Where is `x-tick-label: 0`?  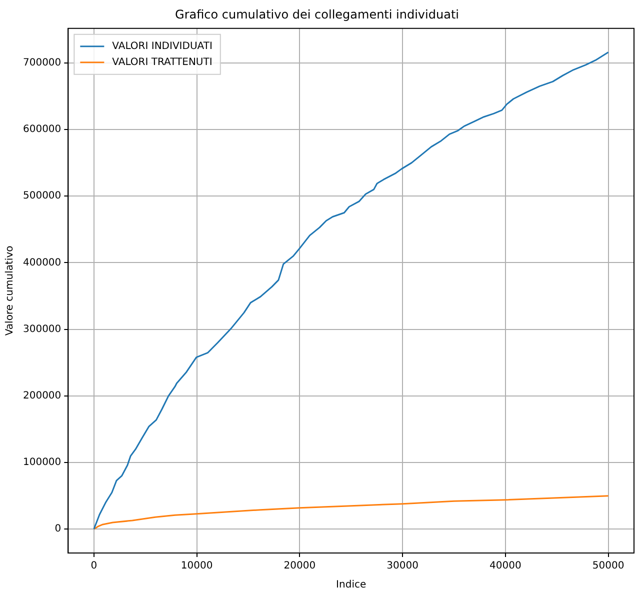 x-tick-label: 0 is located at coordinates (94, 566).